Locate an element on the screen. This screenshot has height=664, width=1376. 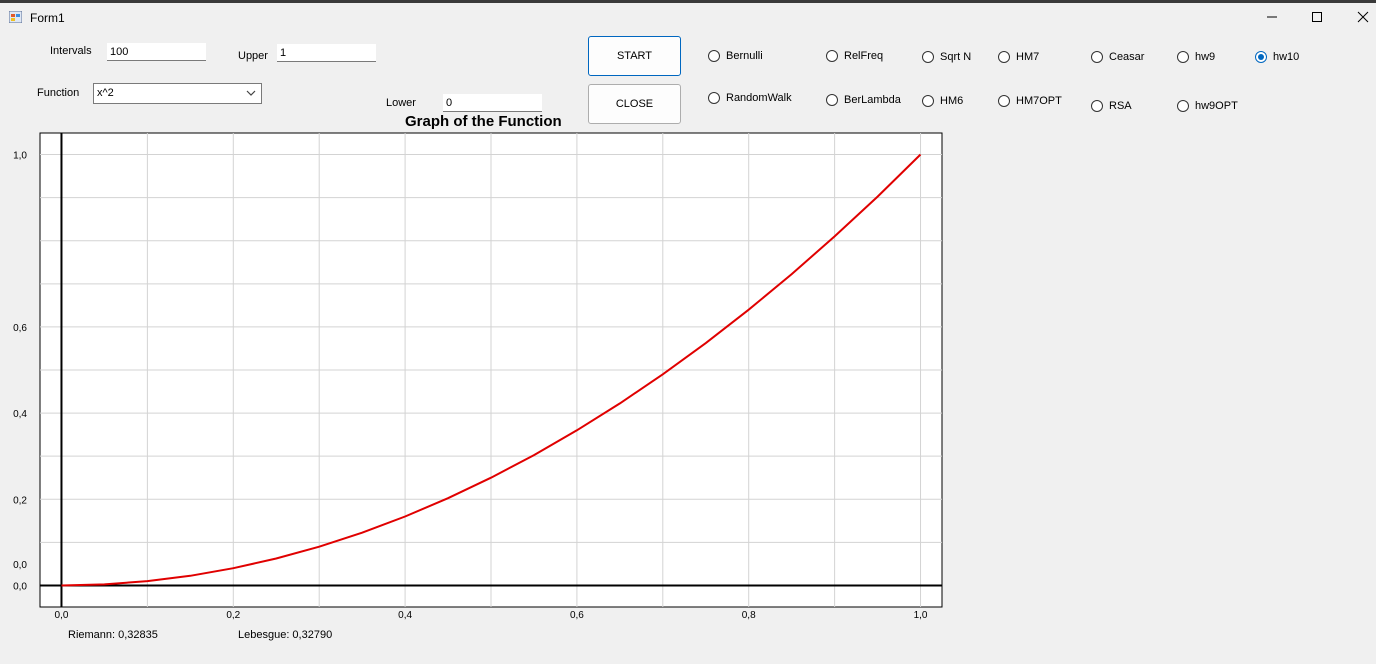
radio-relfreq: RelFreq is located at coordinates (854, 56).